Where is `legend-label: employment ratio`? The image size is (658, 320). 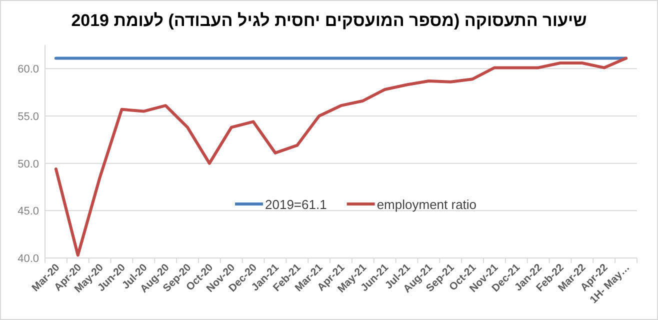
legend-label: employment ratio is located at coordinates (426, 204).